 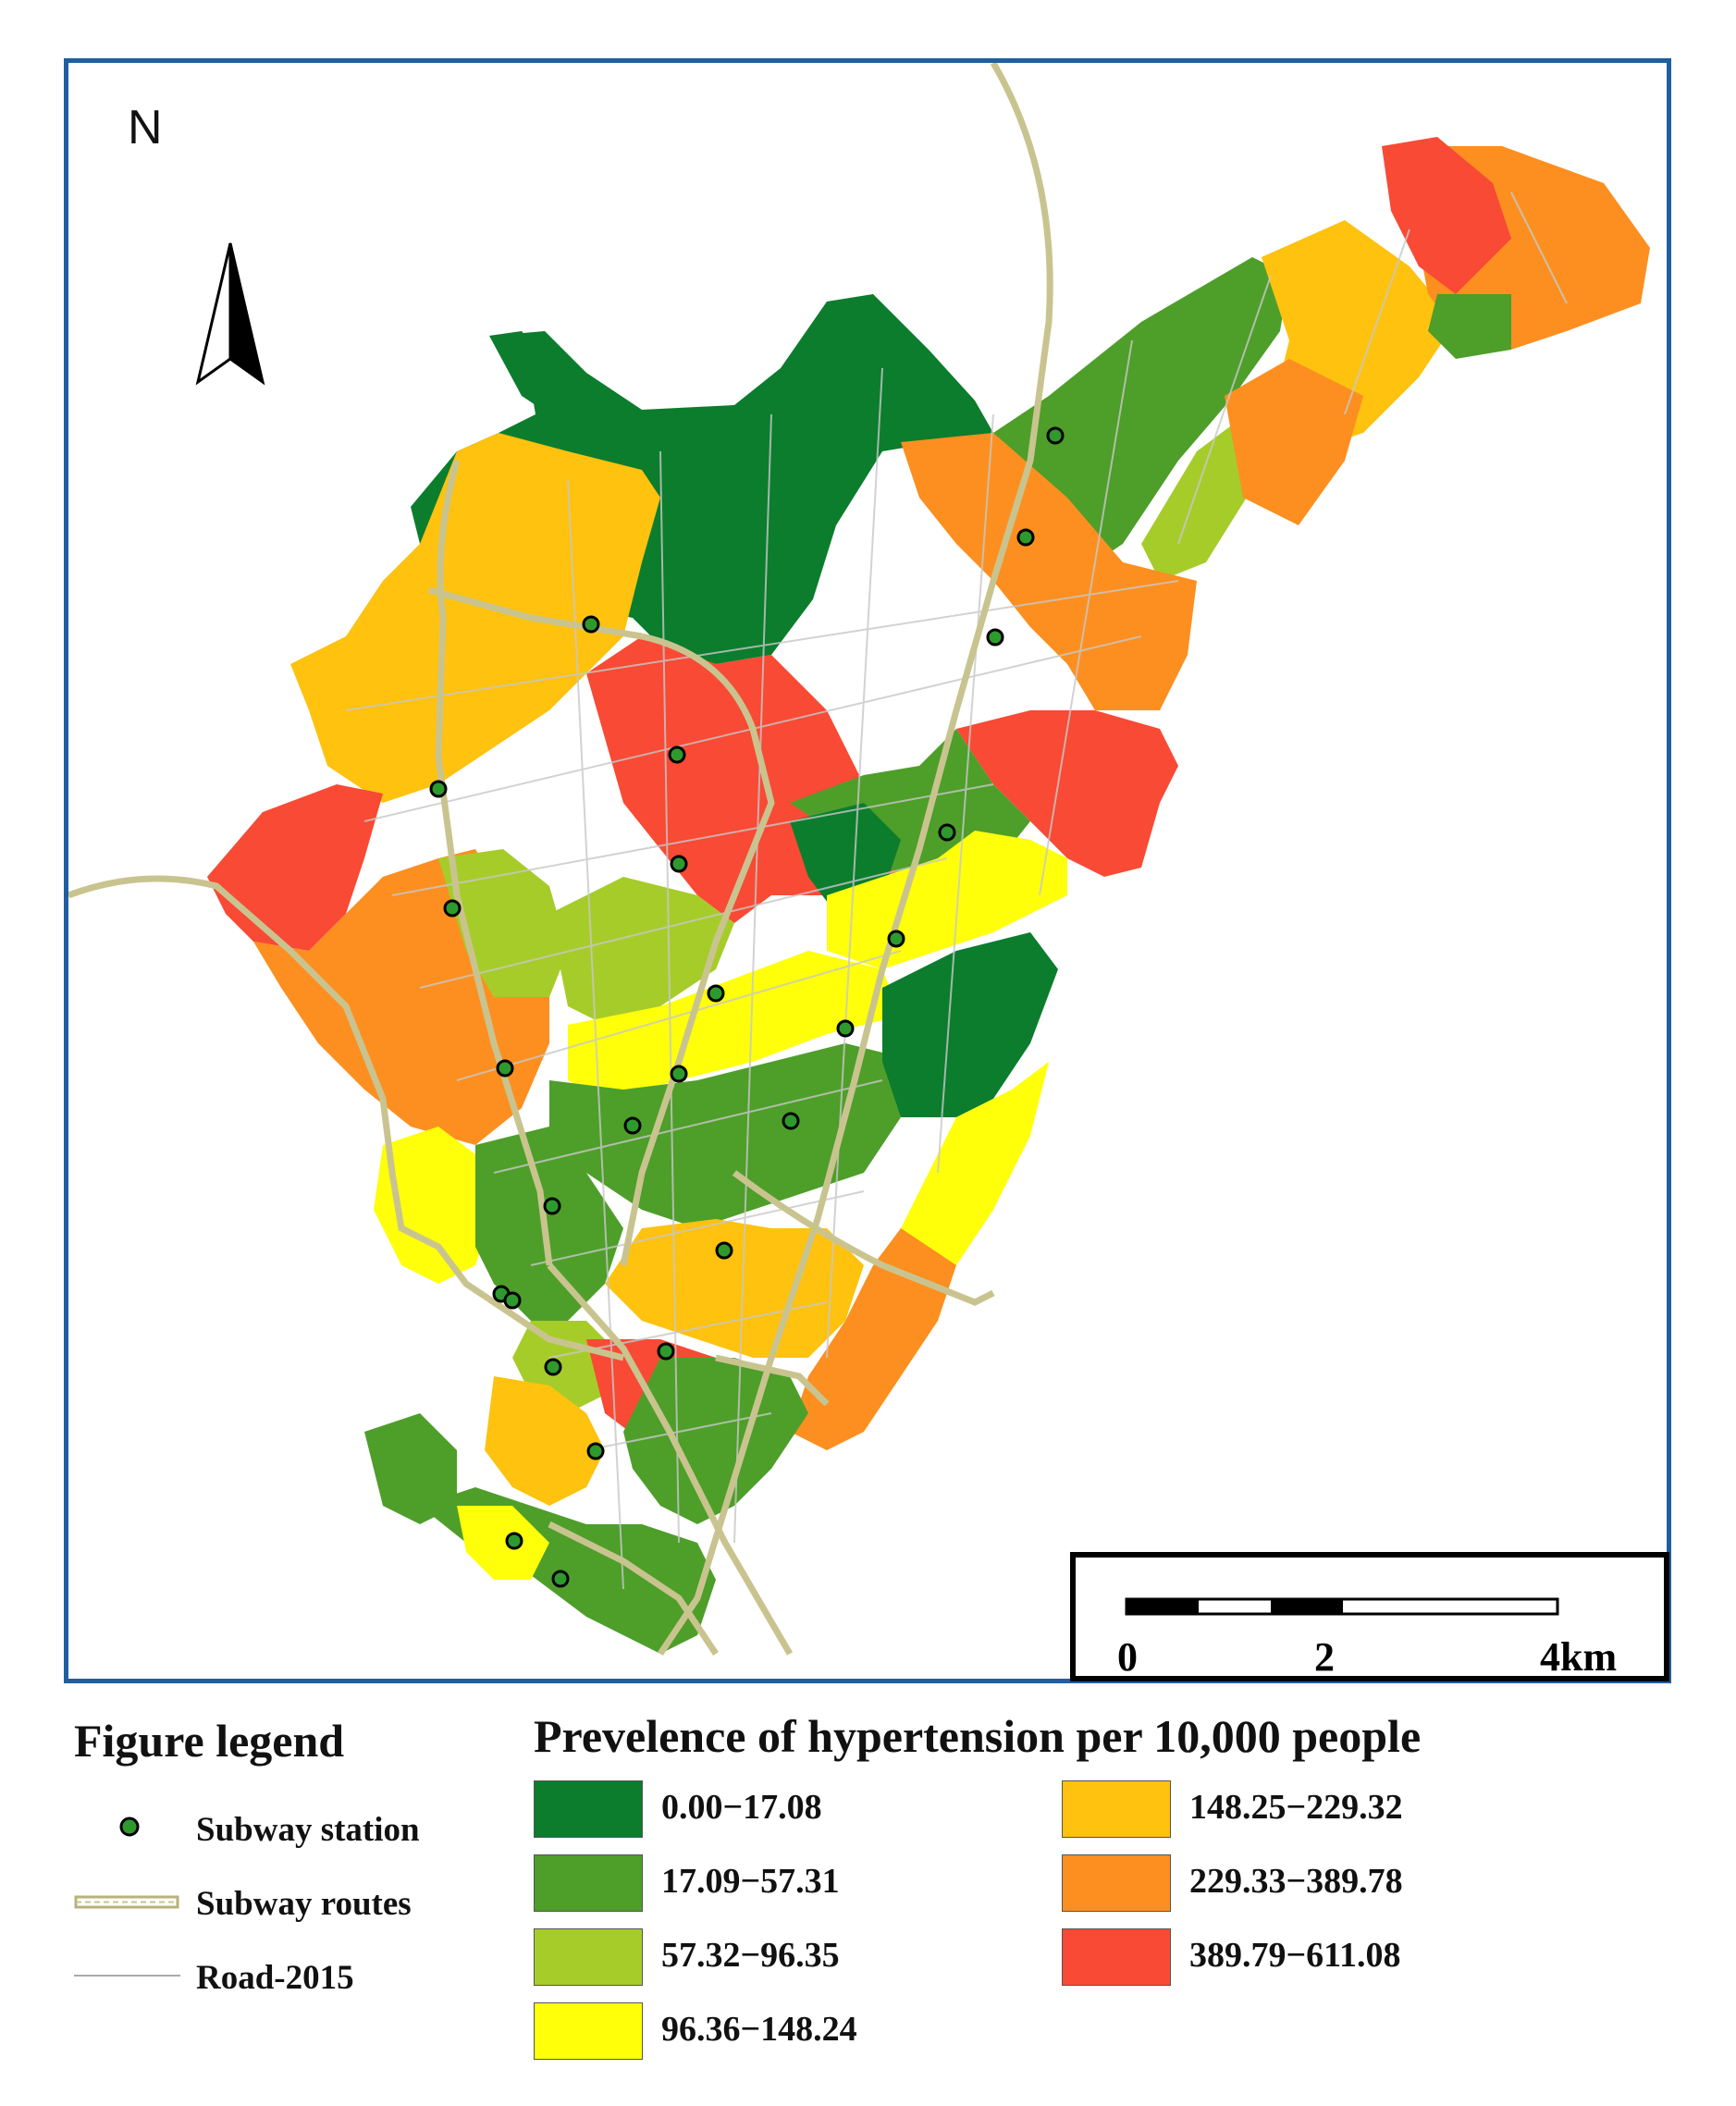 I want to click on class-2-label: 17.09−57.31, so click(x=750, y=1881).